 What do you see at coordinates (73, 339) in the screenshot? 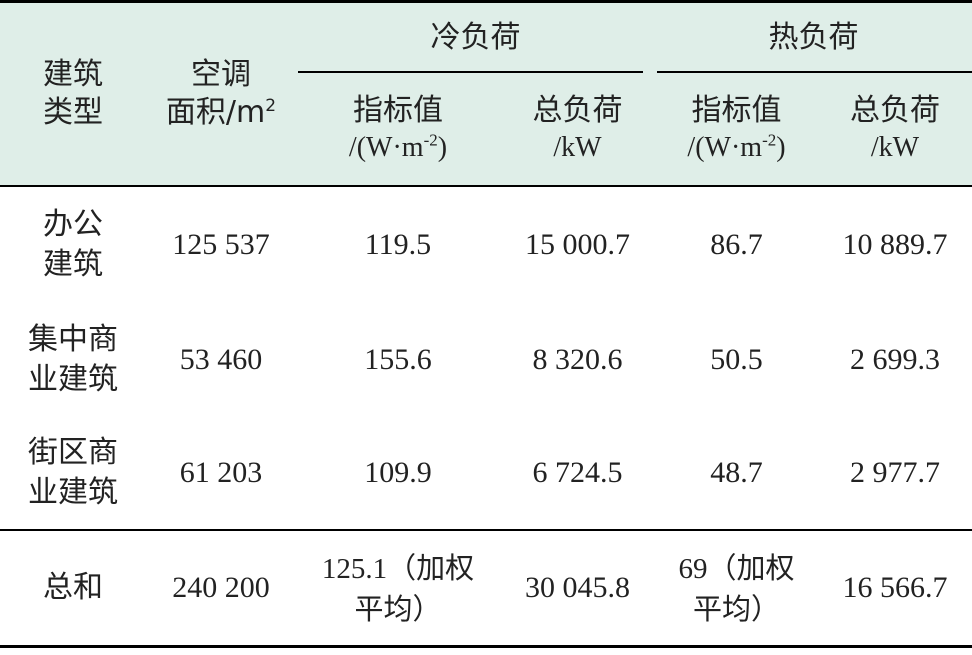
I see `building-type-line1: 集中商` at bounding box center [73, 339].